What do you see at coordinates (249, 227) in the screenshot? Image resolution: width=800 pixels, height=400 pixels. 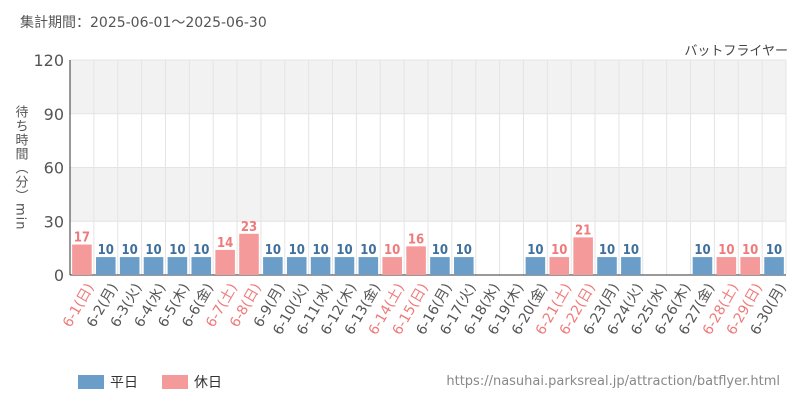 I see `bar-value-label: 23` at bounding box center [249, 227].